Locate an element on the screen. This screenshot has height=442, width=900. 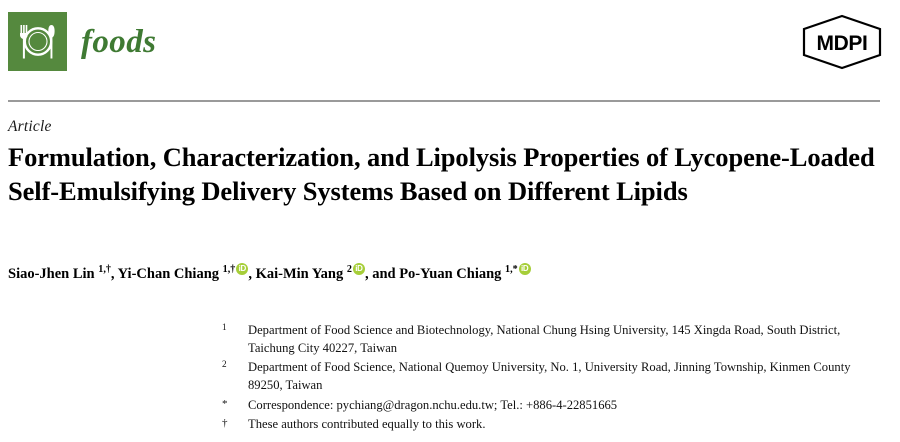
fork-plate-knife-icon is located at coordinates (37, 41).